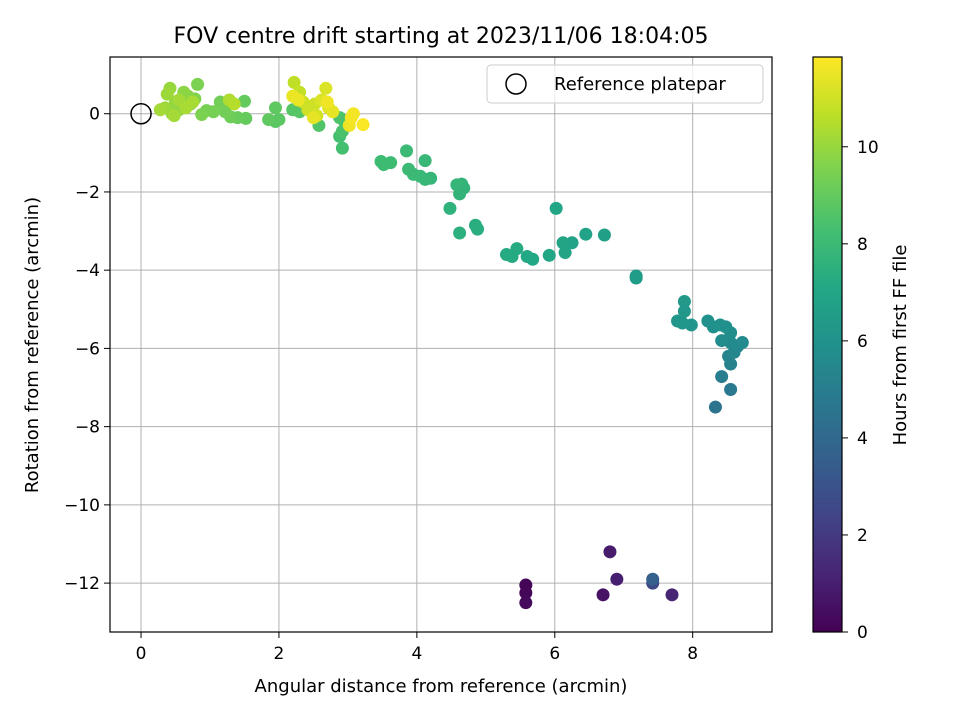  I want to click on y-tick-label: 0, so click(94, 115).